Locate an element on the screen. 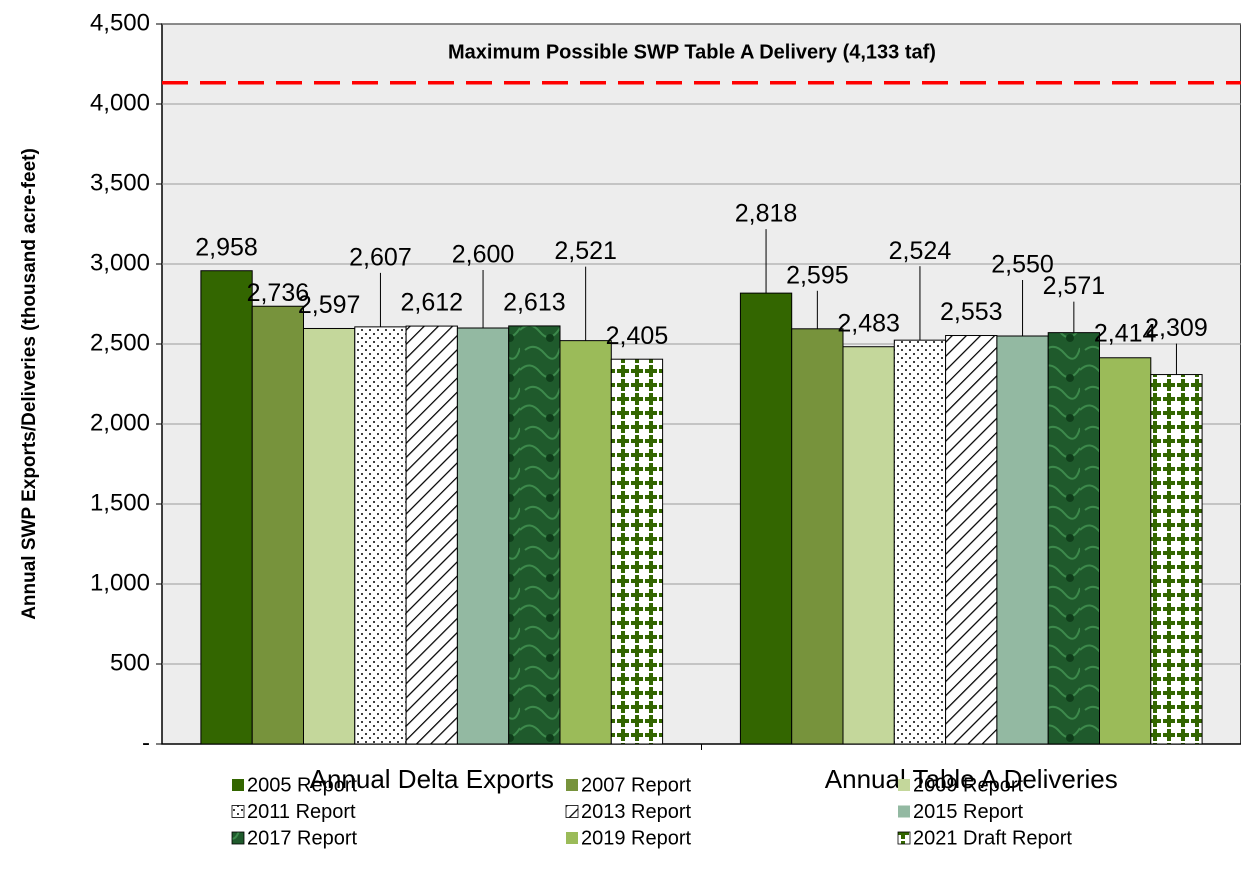 Image resolution: width=1241 pixels, height=882 pixels. y-tick-label: 1,500 is located at coordinates (120, 502).